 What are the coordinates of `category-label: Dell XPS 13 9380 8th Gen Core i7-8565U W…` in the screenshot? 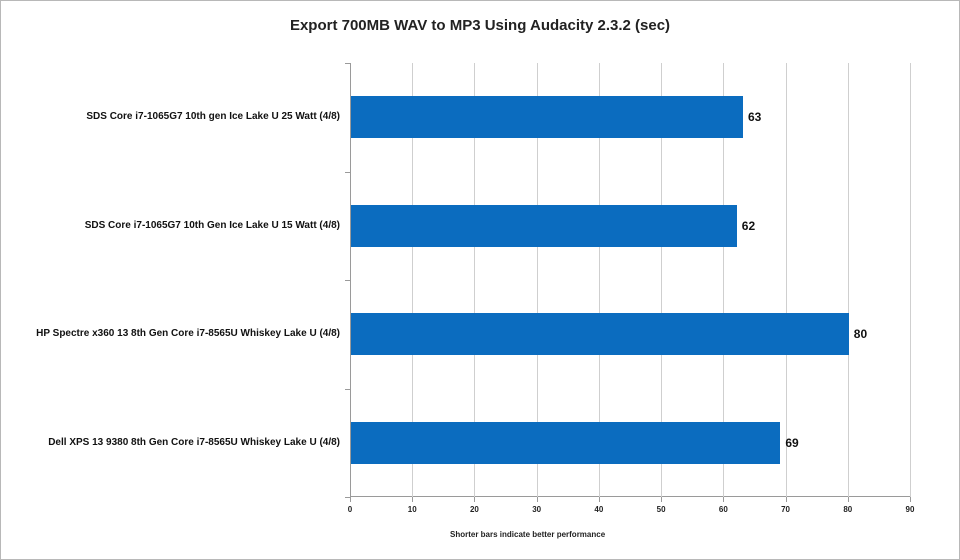 It's located at (194, 442).